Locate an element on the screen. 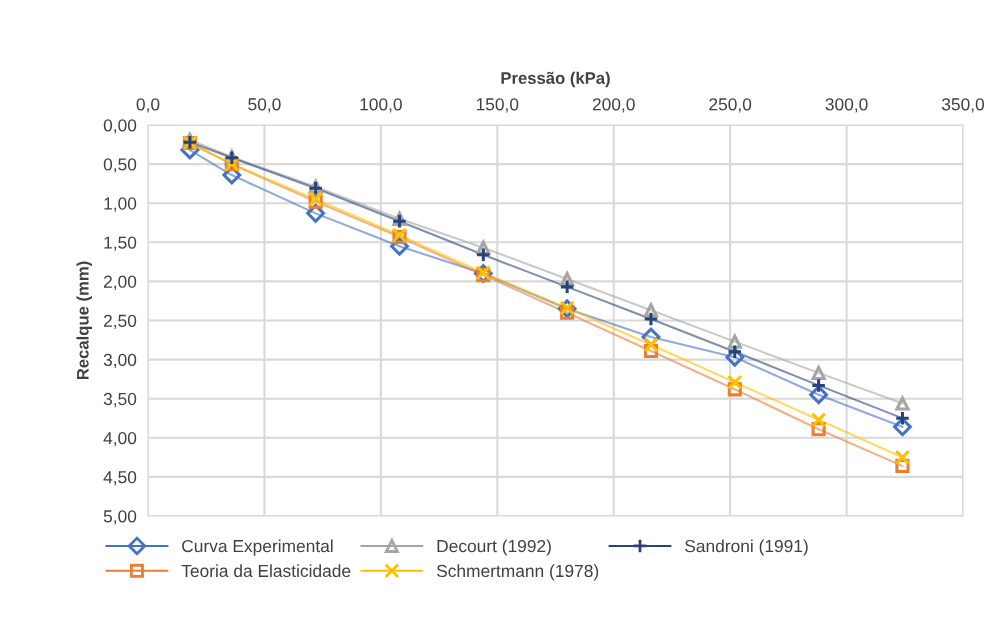 The width and height of the screenshot is (1007, 640). legend-label: Curva Experimental is located at coordinates (257, 547).